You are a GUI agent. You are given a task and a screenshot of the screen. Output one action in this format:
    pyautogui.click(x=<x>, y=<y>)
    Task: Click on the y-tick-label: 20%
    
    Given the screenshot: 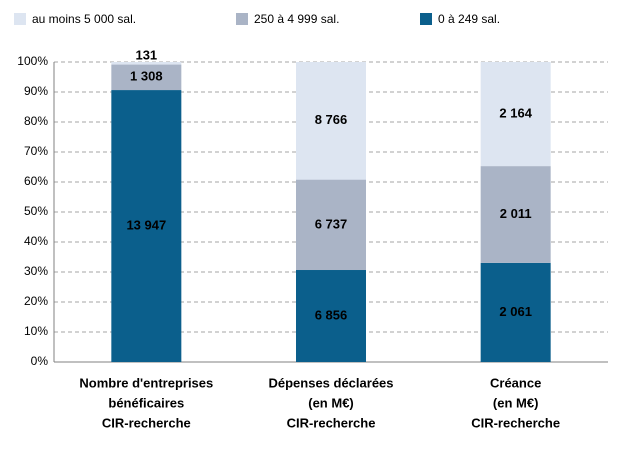 What is the action you would take?
    pyautogui.click(x=36, y=301)
    